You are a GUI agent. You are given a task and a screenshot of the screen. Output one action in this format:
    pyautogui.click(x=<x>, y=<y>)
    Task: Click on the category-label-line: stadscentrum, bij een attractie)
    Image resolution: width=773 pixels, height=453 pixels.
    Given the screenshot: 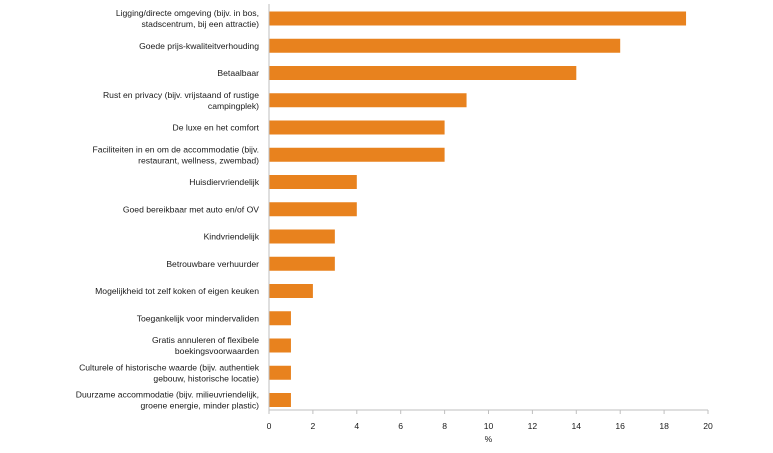 What is the action you would take?
    pyautogui.click(x=200, y=24)
    